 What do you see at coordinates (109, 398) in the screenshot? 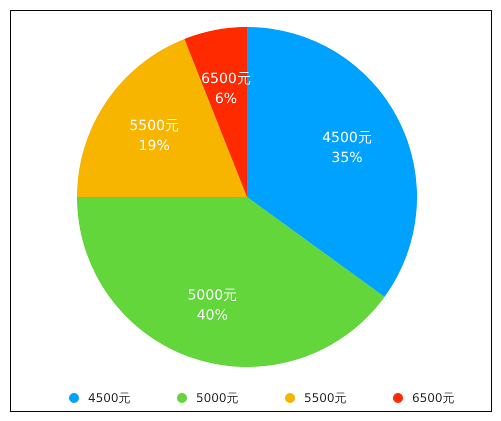
I see `legend-label: 4500元` at bounding box center [109, 398].